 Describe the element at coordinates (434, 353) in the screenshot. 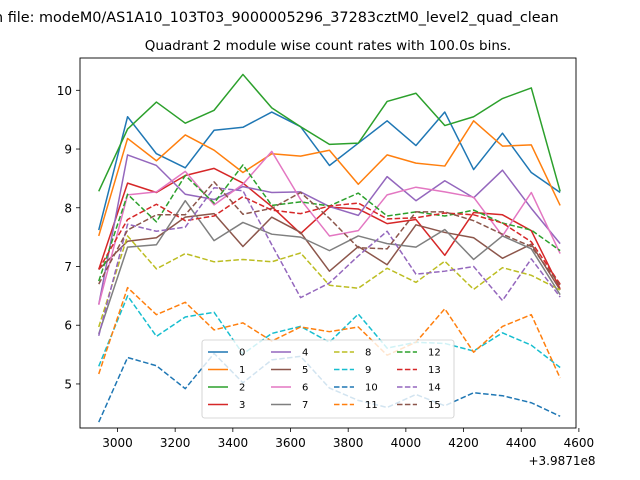

I see `legend-entry-label: 12` at that location.